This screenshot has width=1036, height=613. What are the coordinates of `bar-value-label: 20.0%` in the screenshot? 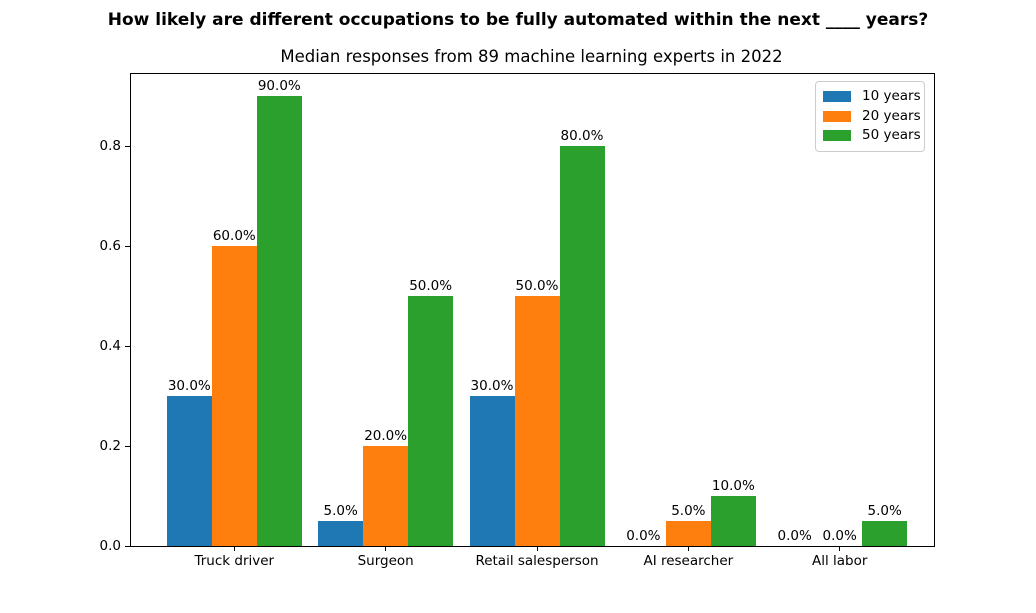 It's located at (386, 436).